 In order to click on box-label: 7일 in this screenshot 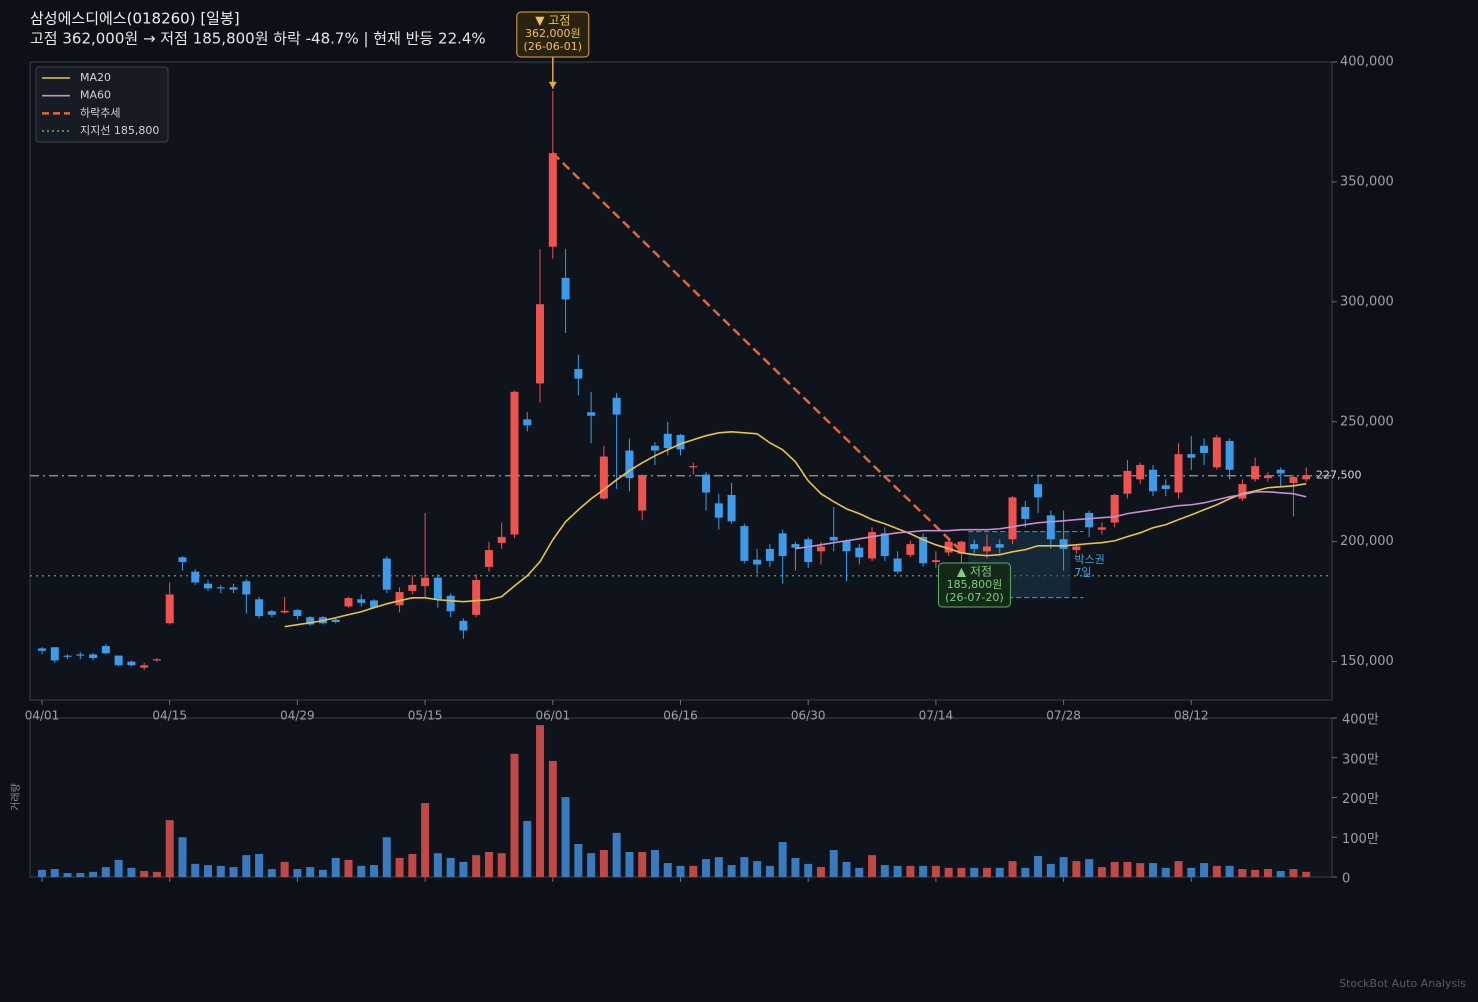, I will do `click(1082, 572)`.